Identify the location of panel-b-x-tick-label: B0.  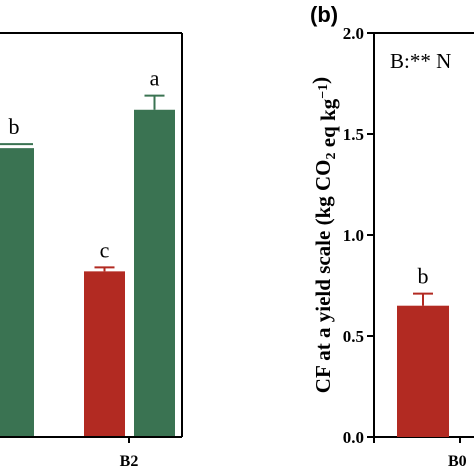
(457, 461).